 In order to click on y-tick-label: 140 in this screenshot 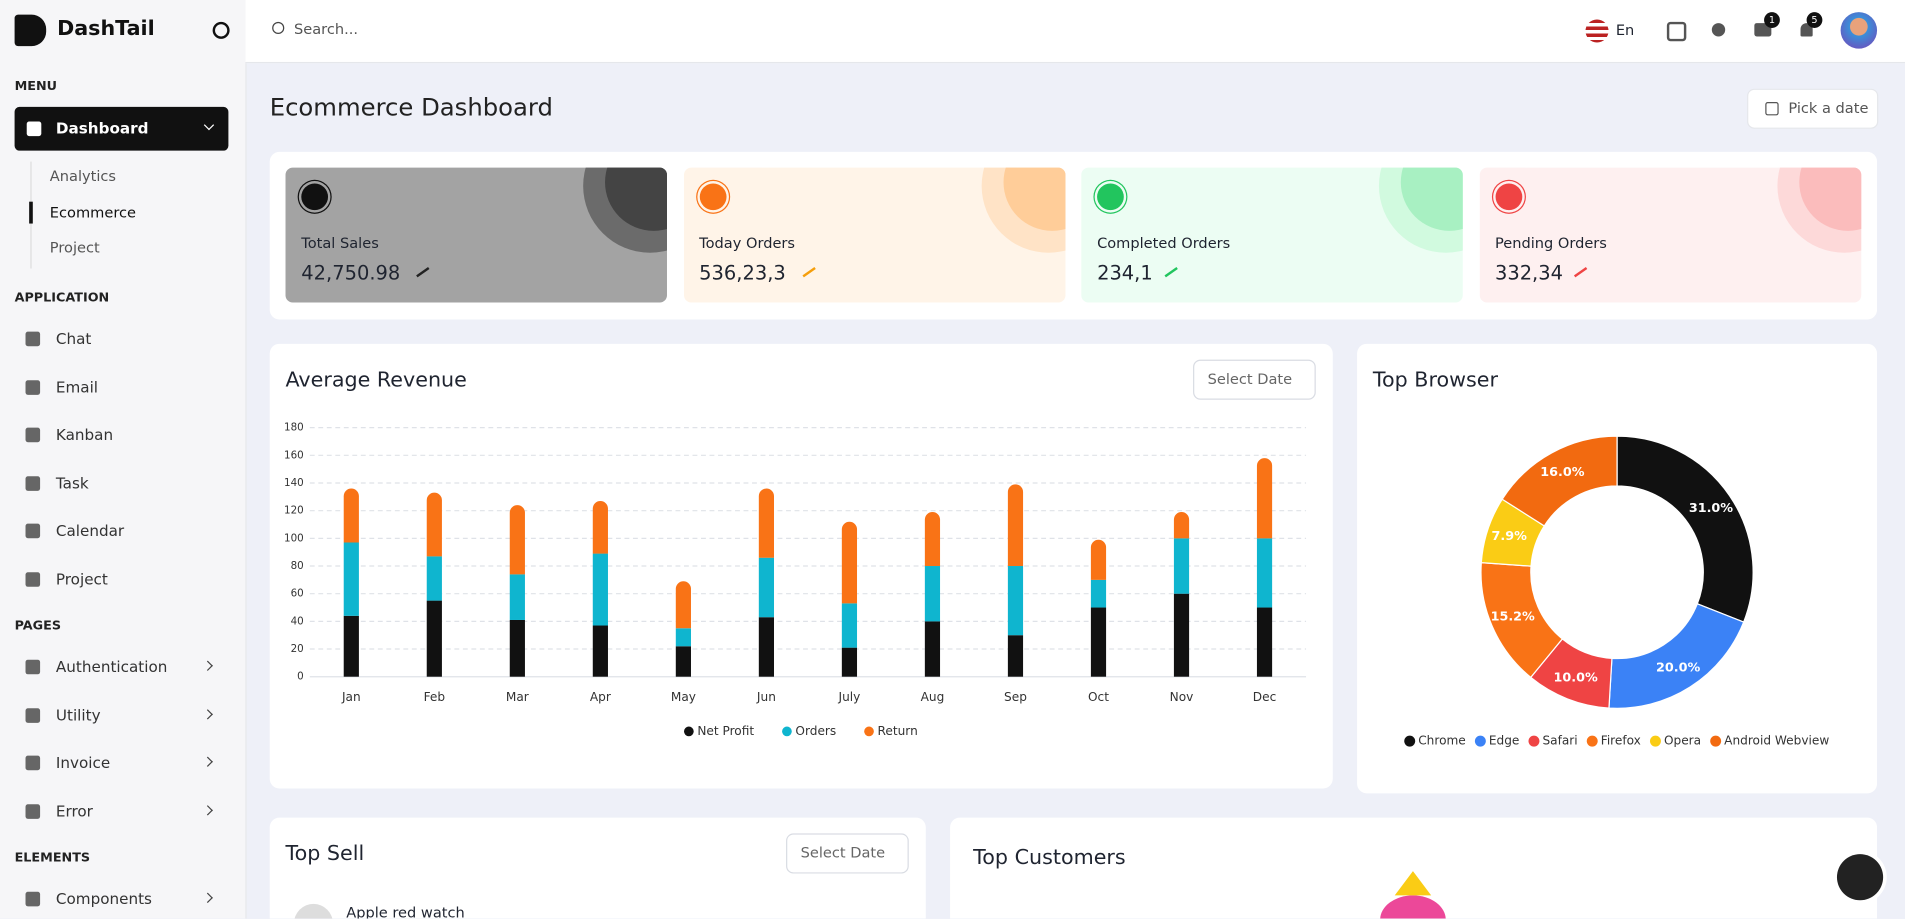, I will do `click(294, 483)`.